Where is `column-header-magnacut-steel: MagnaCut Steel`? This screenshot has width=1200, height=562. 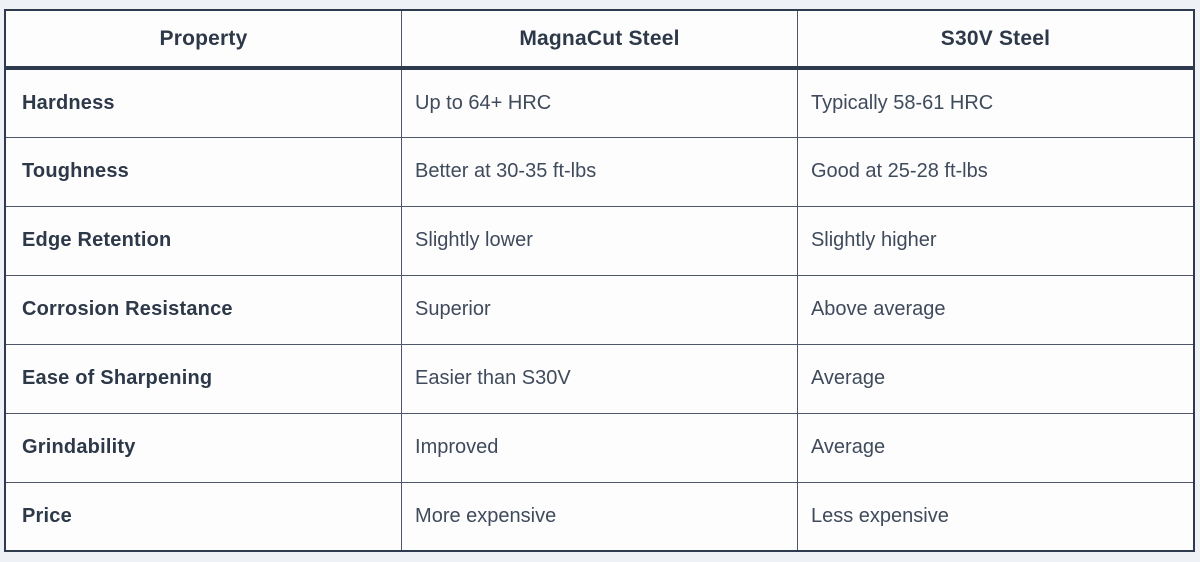 column-header-magnacut-steel: MagnaCut Steel is located at coordinates (599, 39).